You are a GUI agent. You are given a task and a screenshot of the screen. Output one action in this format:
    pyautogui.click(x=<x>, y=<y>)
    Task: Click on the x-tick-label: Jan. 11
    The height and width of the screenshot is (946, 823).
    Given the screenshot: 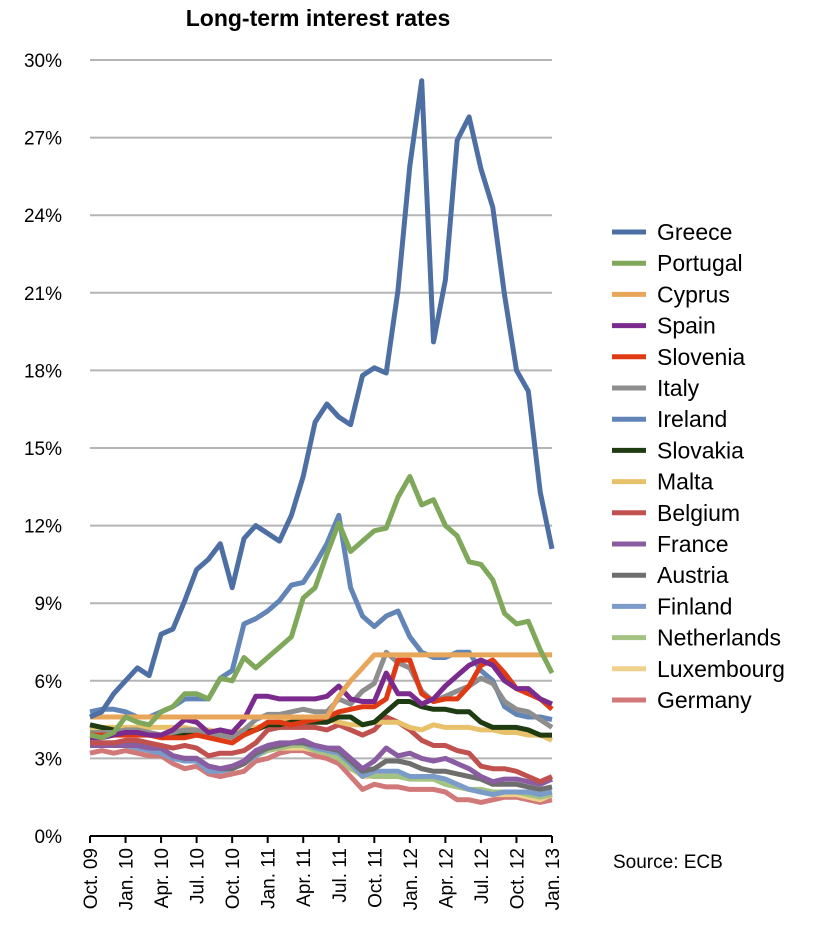 What is the action you would take?
    pyautogui.click(x=269, y=878)
    